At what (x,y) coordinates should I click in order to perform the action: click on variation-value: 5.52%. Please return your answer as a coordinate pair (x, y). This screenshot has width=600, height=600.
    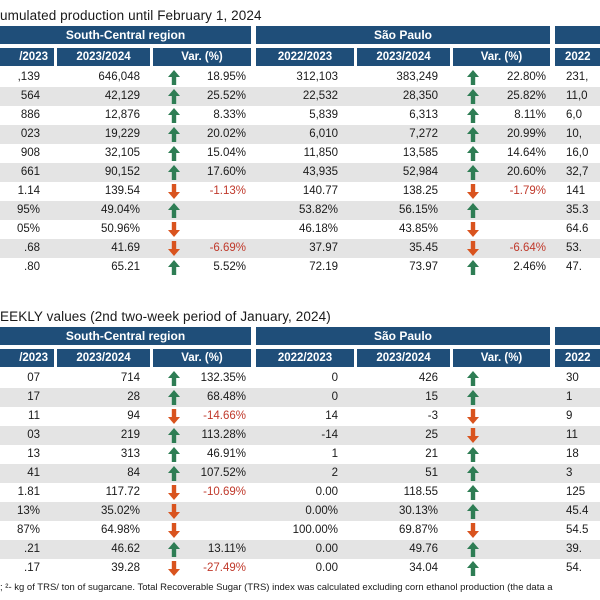
    Looking at the image, I should click on (229, 267).